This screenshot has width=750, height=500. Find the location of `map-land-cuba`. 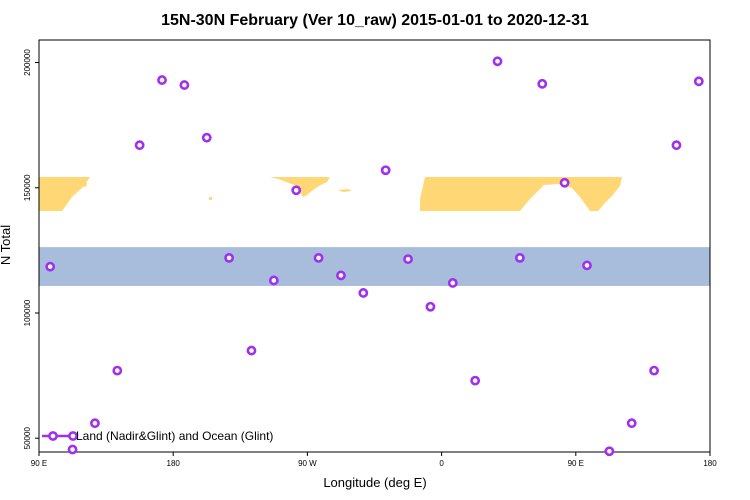

map-land-cuba is located at coordinates (345, 190).